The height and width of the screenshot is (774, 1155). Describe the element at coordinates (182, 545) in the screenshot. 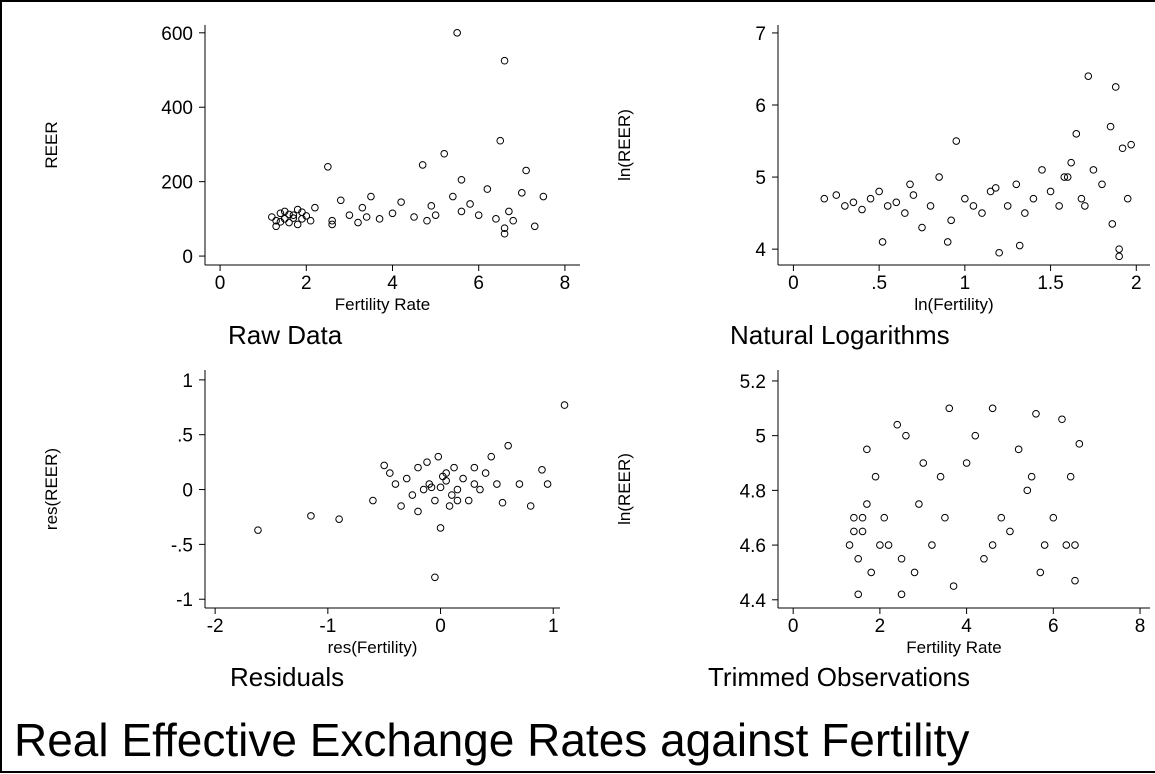

I see `y-tick-label: -.5` at that location.